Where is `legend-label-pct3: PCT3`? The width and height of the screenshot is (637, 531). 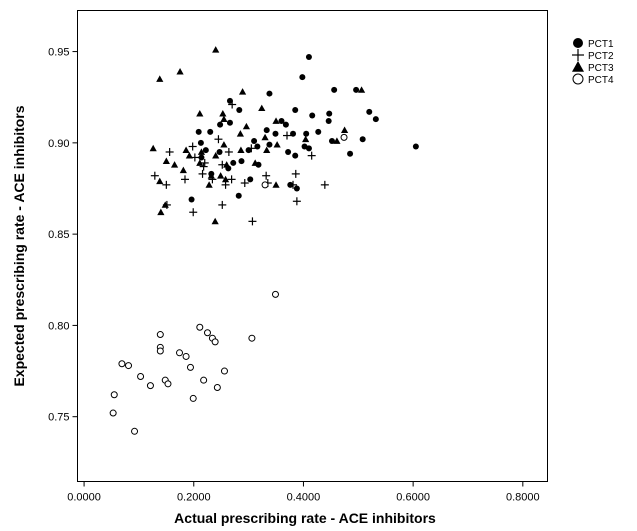 legend-label-pct3: PCT3 is located at coordinates (601, 68).